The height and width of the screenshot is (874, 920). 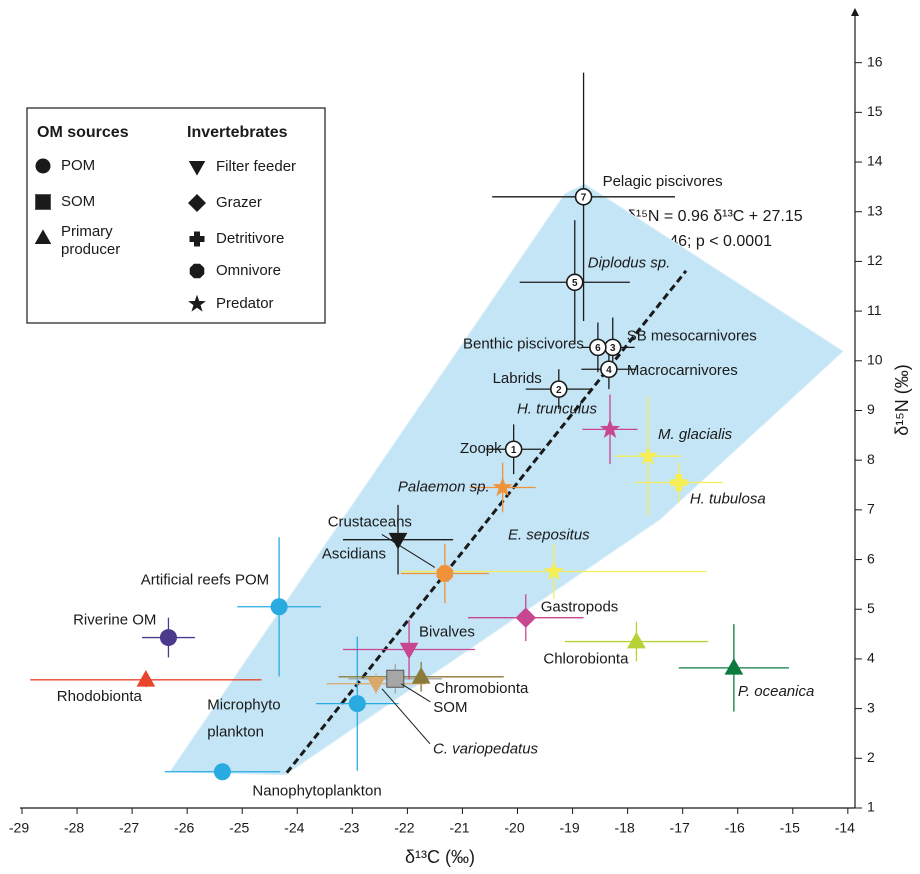 I want to click on point-label: Benthic piscivores, so click(x=523, y=343).